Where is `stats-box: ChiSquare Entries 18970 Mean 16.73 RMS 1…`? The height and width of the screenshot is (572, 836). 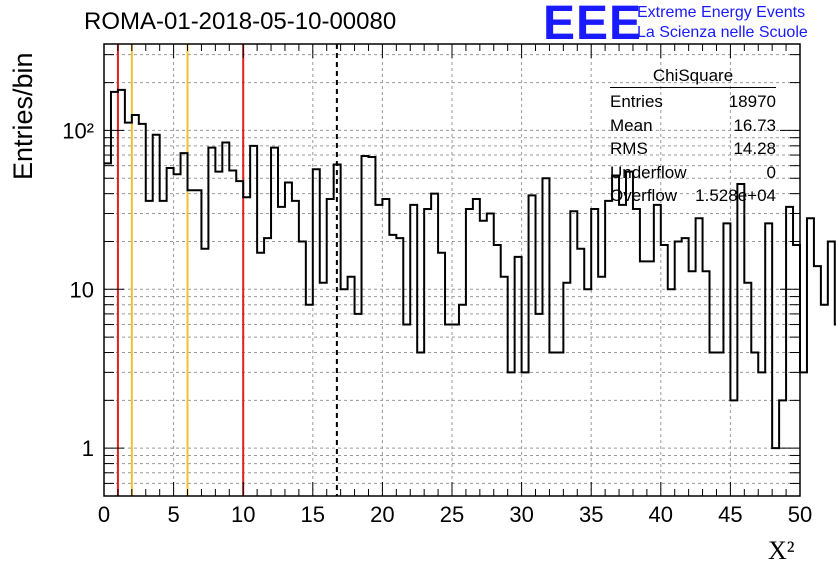 stats-box: ChiSquare Entries 18970 Mean 16.73 RMS 1… is located at coordinates (693, 137).